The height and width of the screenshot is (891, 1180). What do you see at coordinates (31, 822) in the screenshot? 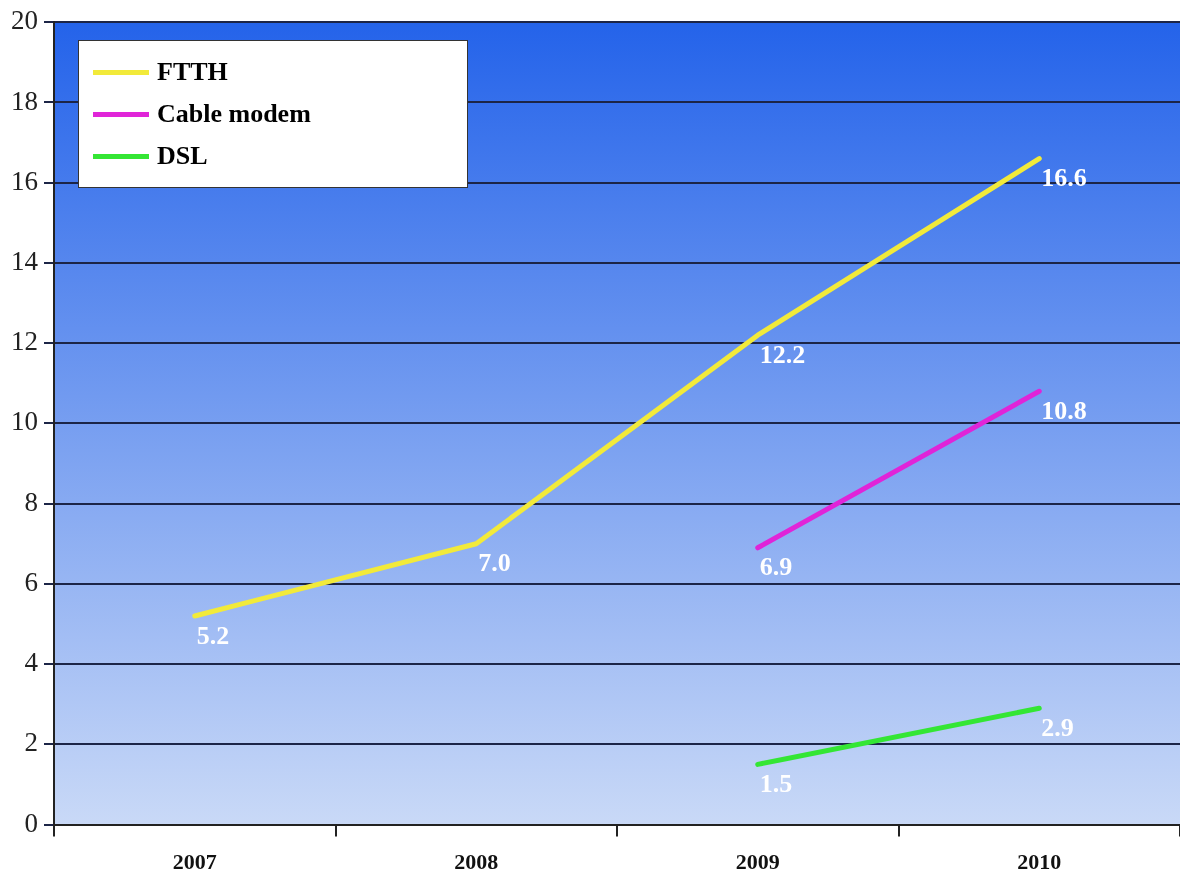
I see `y-tick-label: 0` at bounding box center [31, 822].